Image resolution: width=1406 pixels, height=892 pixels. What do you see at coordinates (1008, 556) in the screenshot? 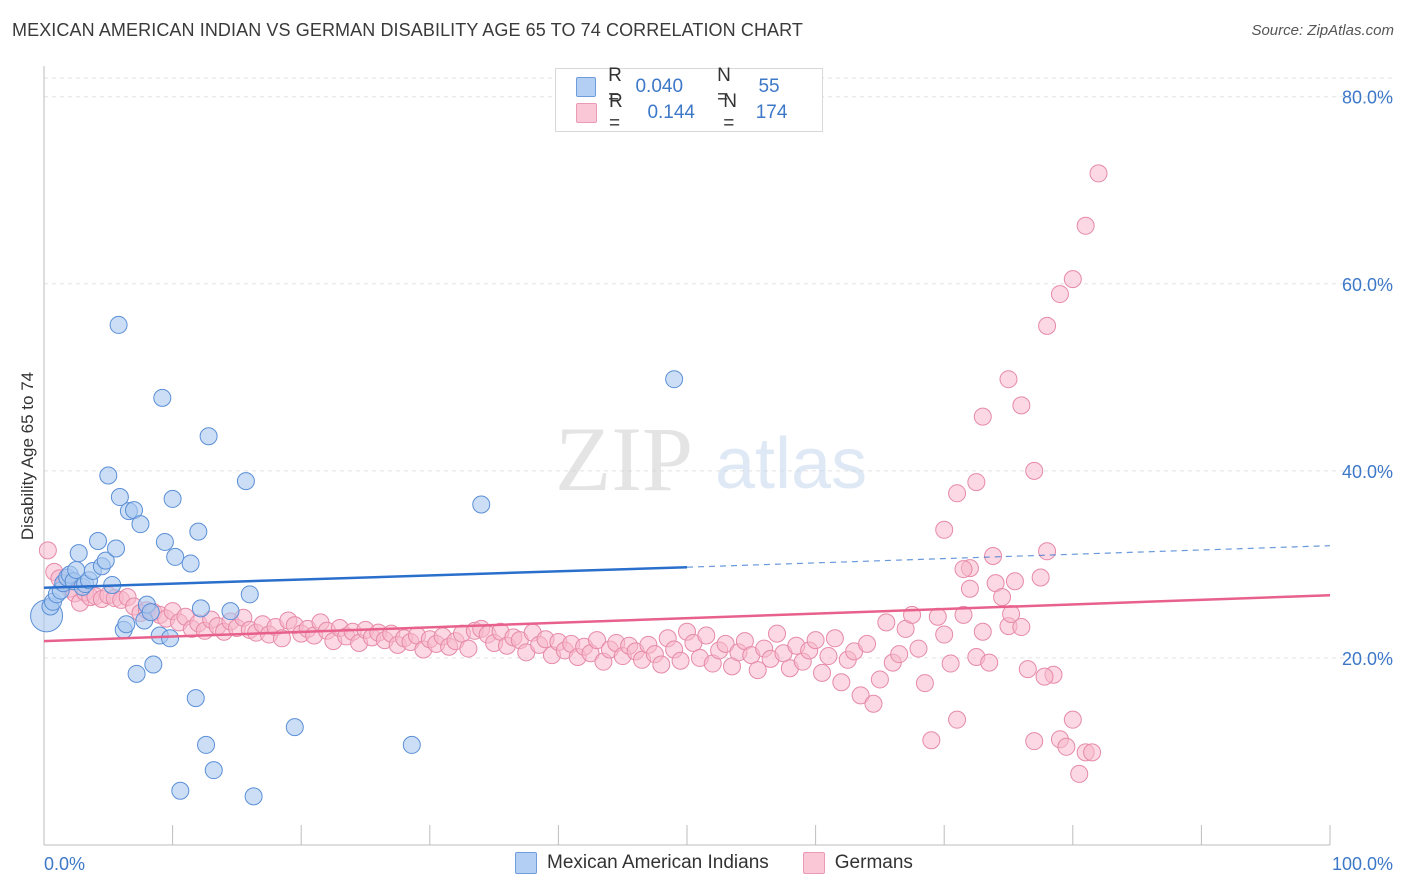
I see `trend-line-extension` at bounding box center [1008, 556].